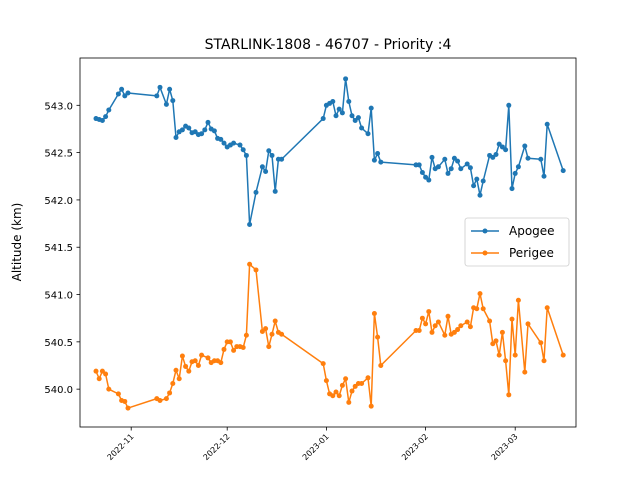 The image size is (640, 480). What do you see at coordinates (485, 231) in the screenshot?
I see `legend-apogee-marker` at bounding box center [485, 231].